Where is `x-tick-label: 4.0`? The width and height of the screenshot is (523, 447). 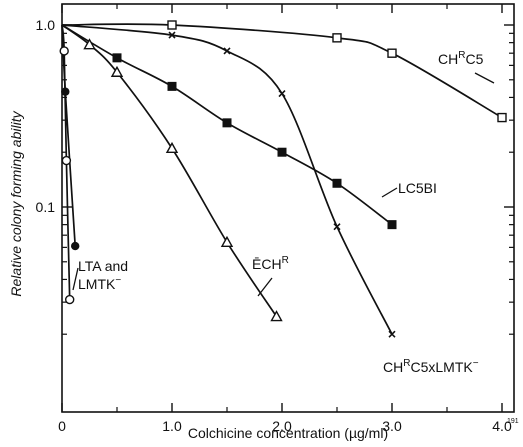 x-tick-label: 4.0 is located at coordinates (502, 426).